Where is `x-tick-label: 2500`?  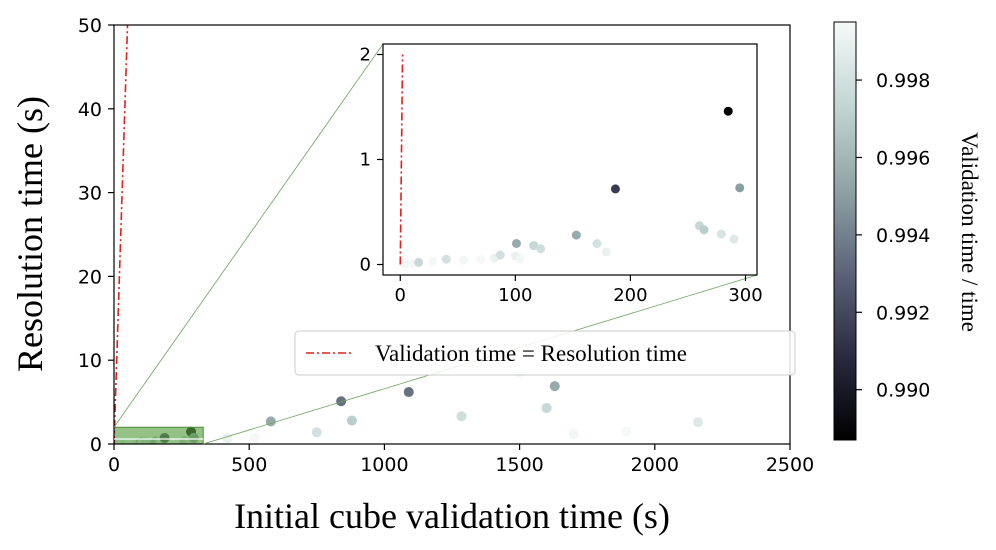
x-tick-label: 2500 is located at coordinates (790, 465).